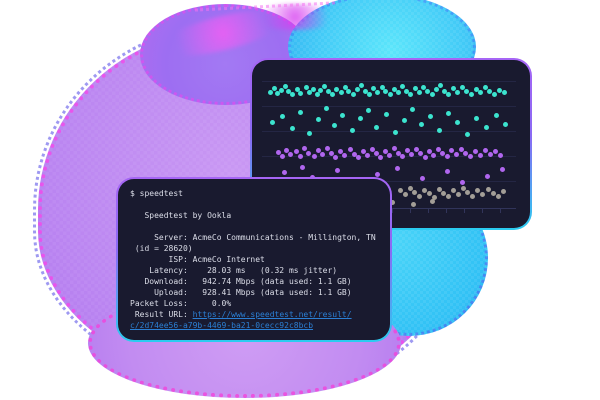 The width and height of the screenshot is (600, 400). Describe the element at coordinates (222, 325) in the screenshot. I see `result-url-link: c/2d74ee56-a79b-4469-ba21-0cecc92c8bcb` at that location.